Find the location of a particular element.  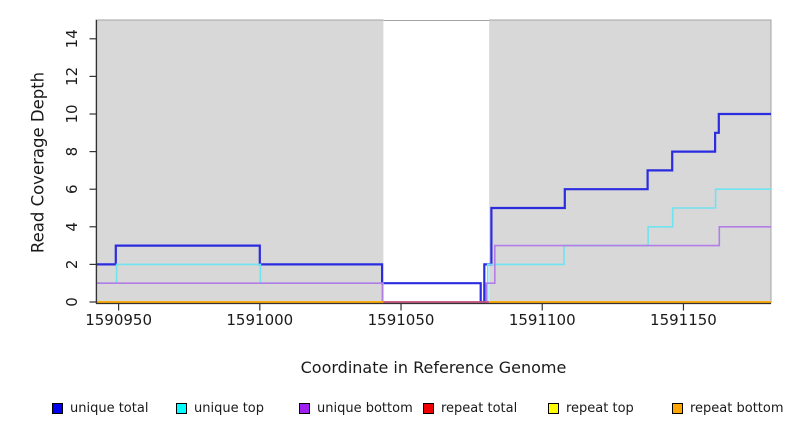

legend-label: repeat bottom is located at coordinates (737, 408).